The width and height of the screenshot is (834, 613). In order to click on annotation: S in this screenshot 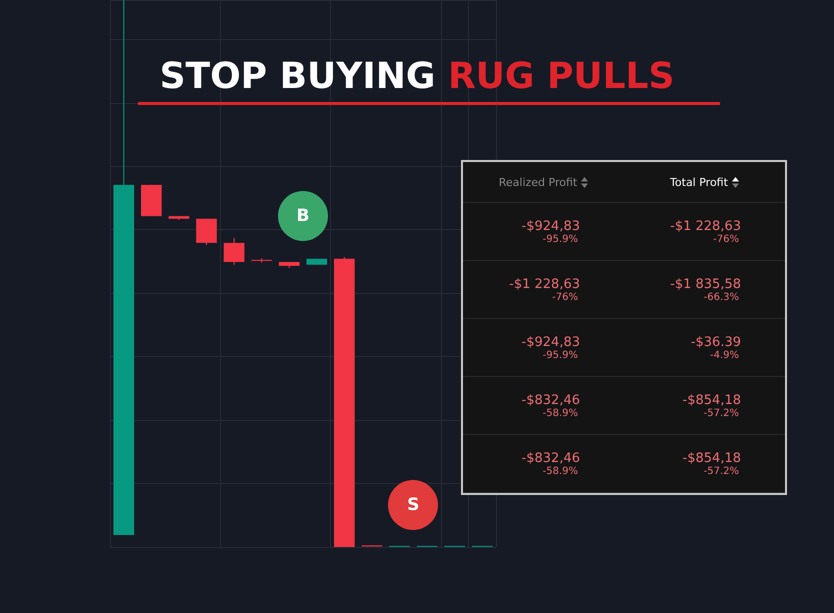, I will do `click(413, 505)`.